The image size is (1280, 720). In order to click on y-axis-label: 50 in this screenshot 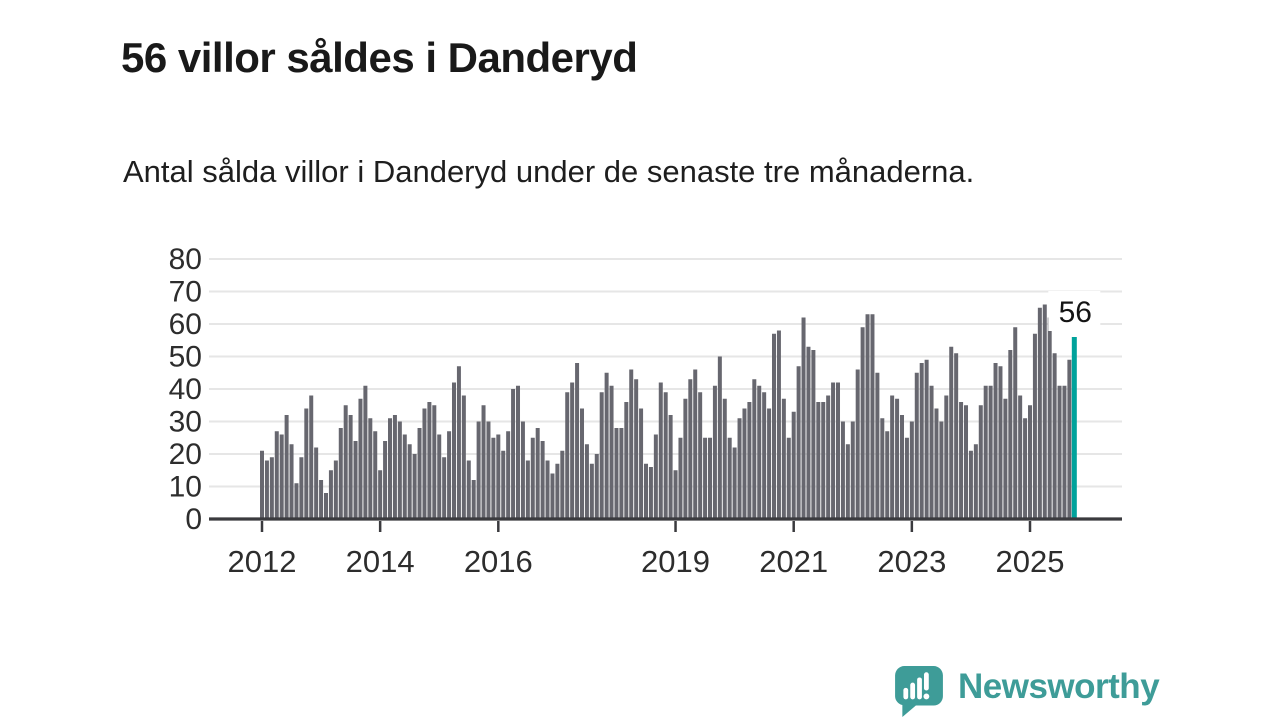, I will do `click(185, 357)`.